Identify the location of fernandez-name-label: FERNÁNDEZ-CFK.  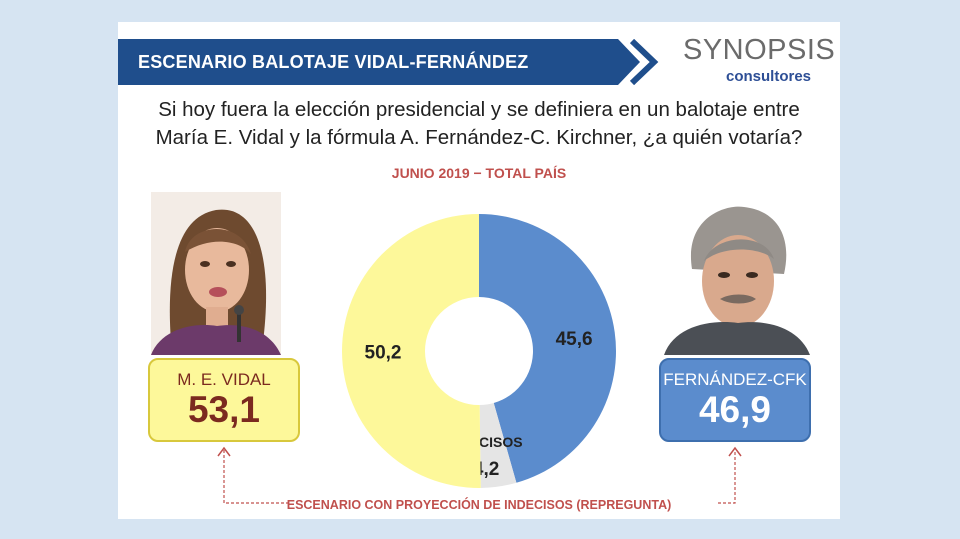
(735, 379).